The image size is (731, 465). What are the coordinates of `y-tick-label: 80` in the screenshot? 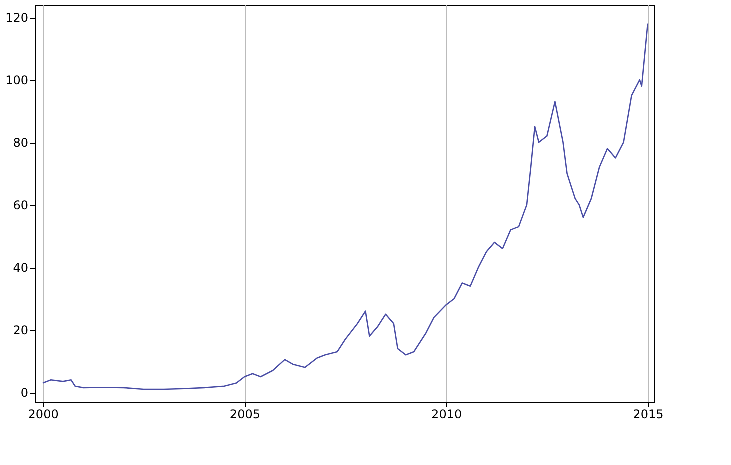 It's located at (20, 143).